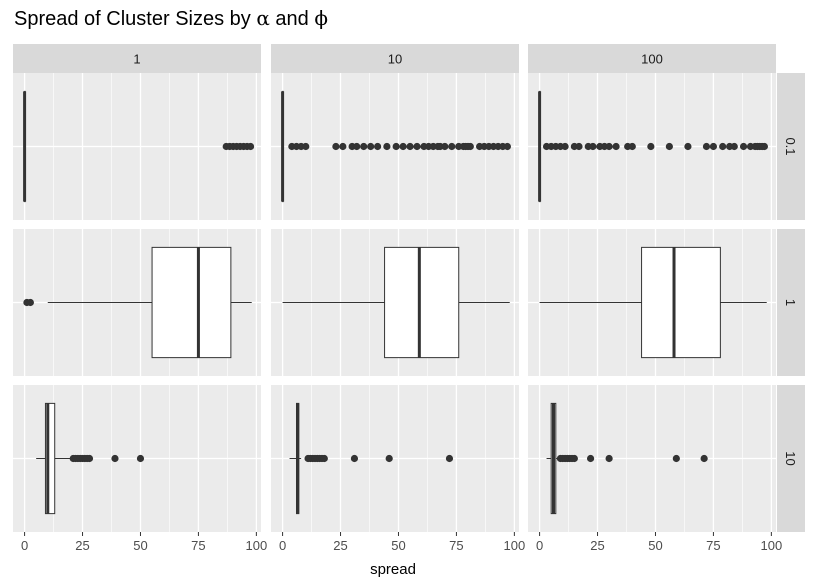 This screenshot has width=815, height=587. Describe the element at coordinates (321, 18) in the screenshot. I see `title-phi: ϕ` at that location.